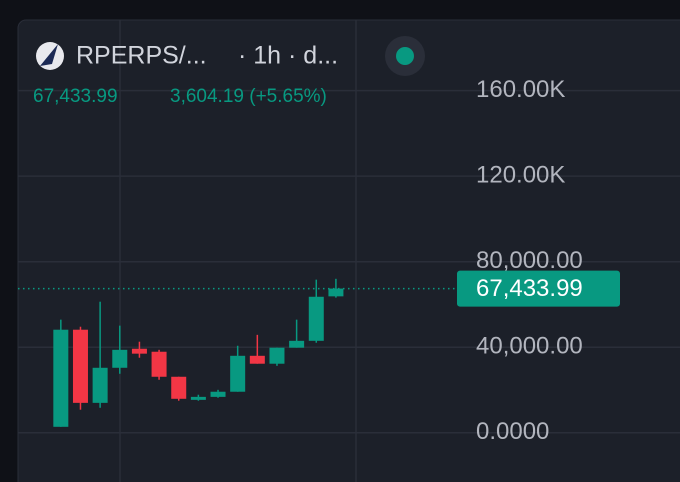 Image resolution: width=680 pixels, height=482 pixels. Describe the element at coordinates (520, 89) in the screenshot. I see `y-tick-label: 160.00K` at that location.